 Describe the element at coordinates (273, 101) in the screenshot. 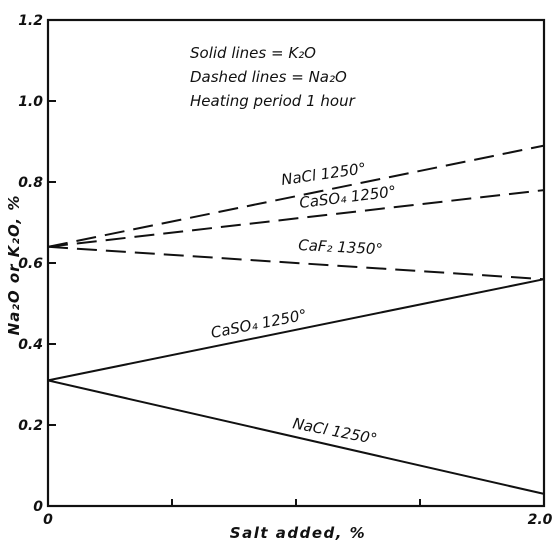

I see `annotation-heating: Heating period 1 hour` at that location.